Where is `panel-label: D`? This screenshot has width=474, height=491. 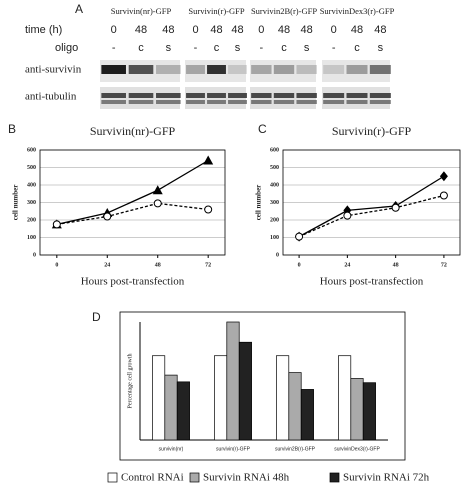
panel-label: D is located at coordinates (96, 317).